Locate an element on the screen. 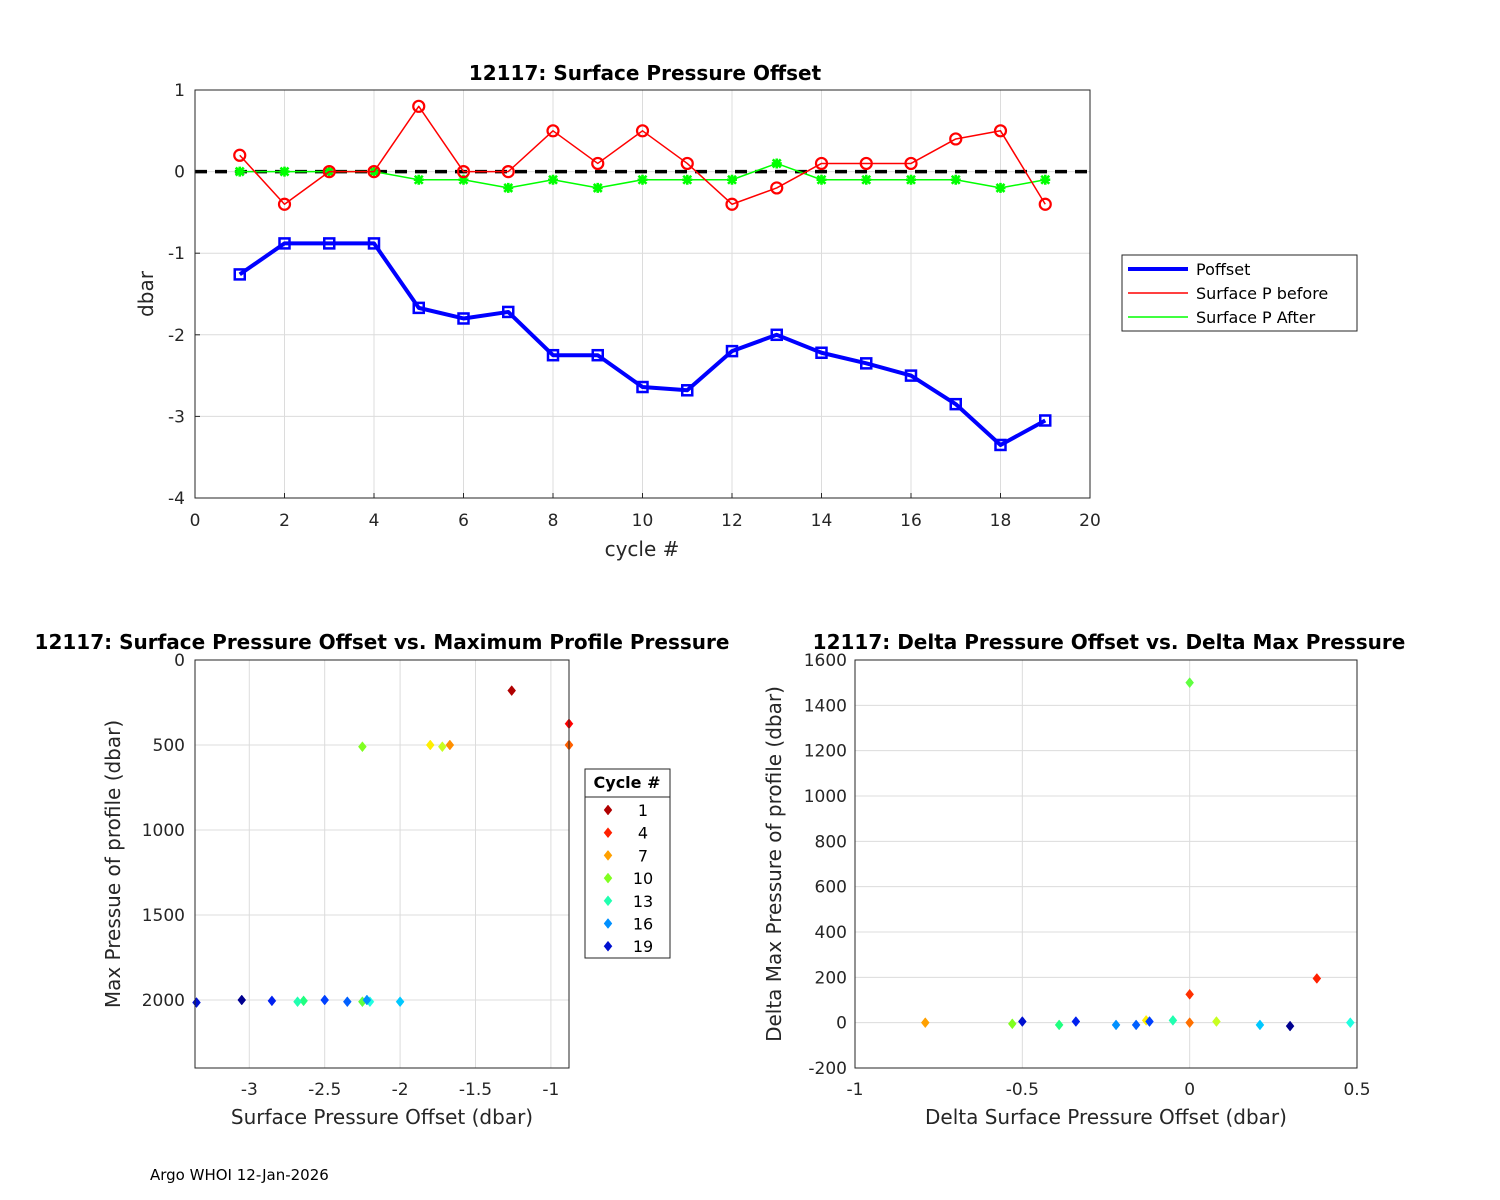 This screenshot has width=1500, height=1200. plot1-xtick-label: 14 is located at coordinates (822, 521).